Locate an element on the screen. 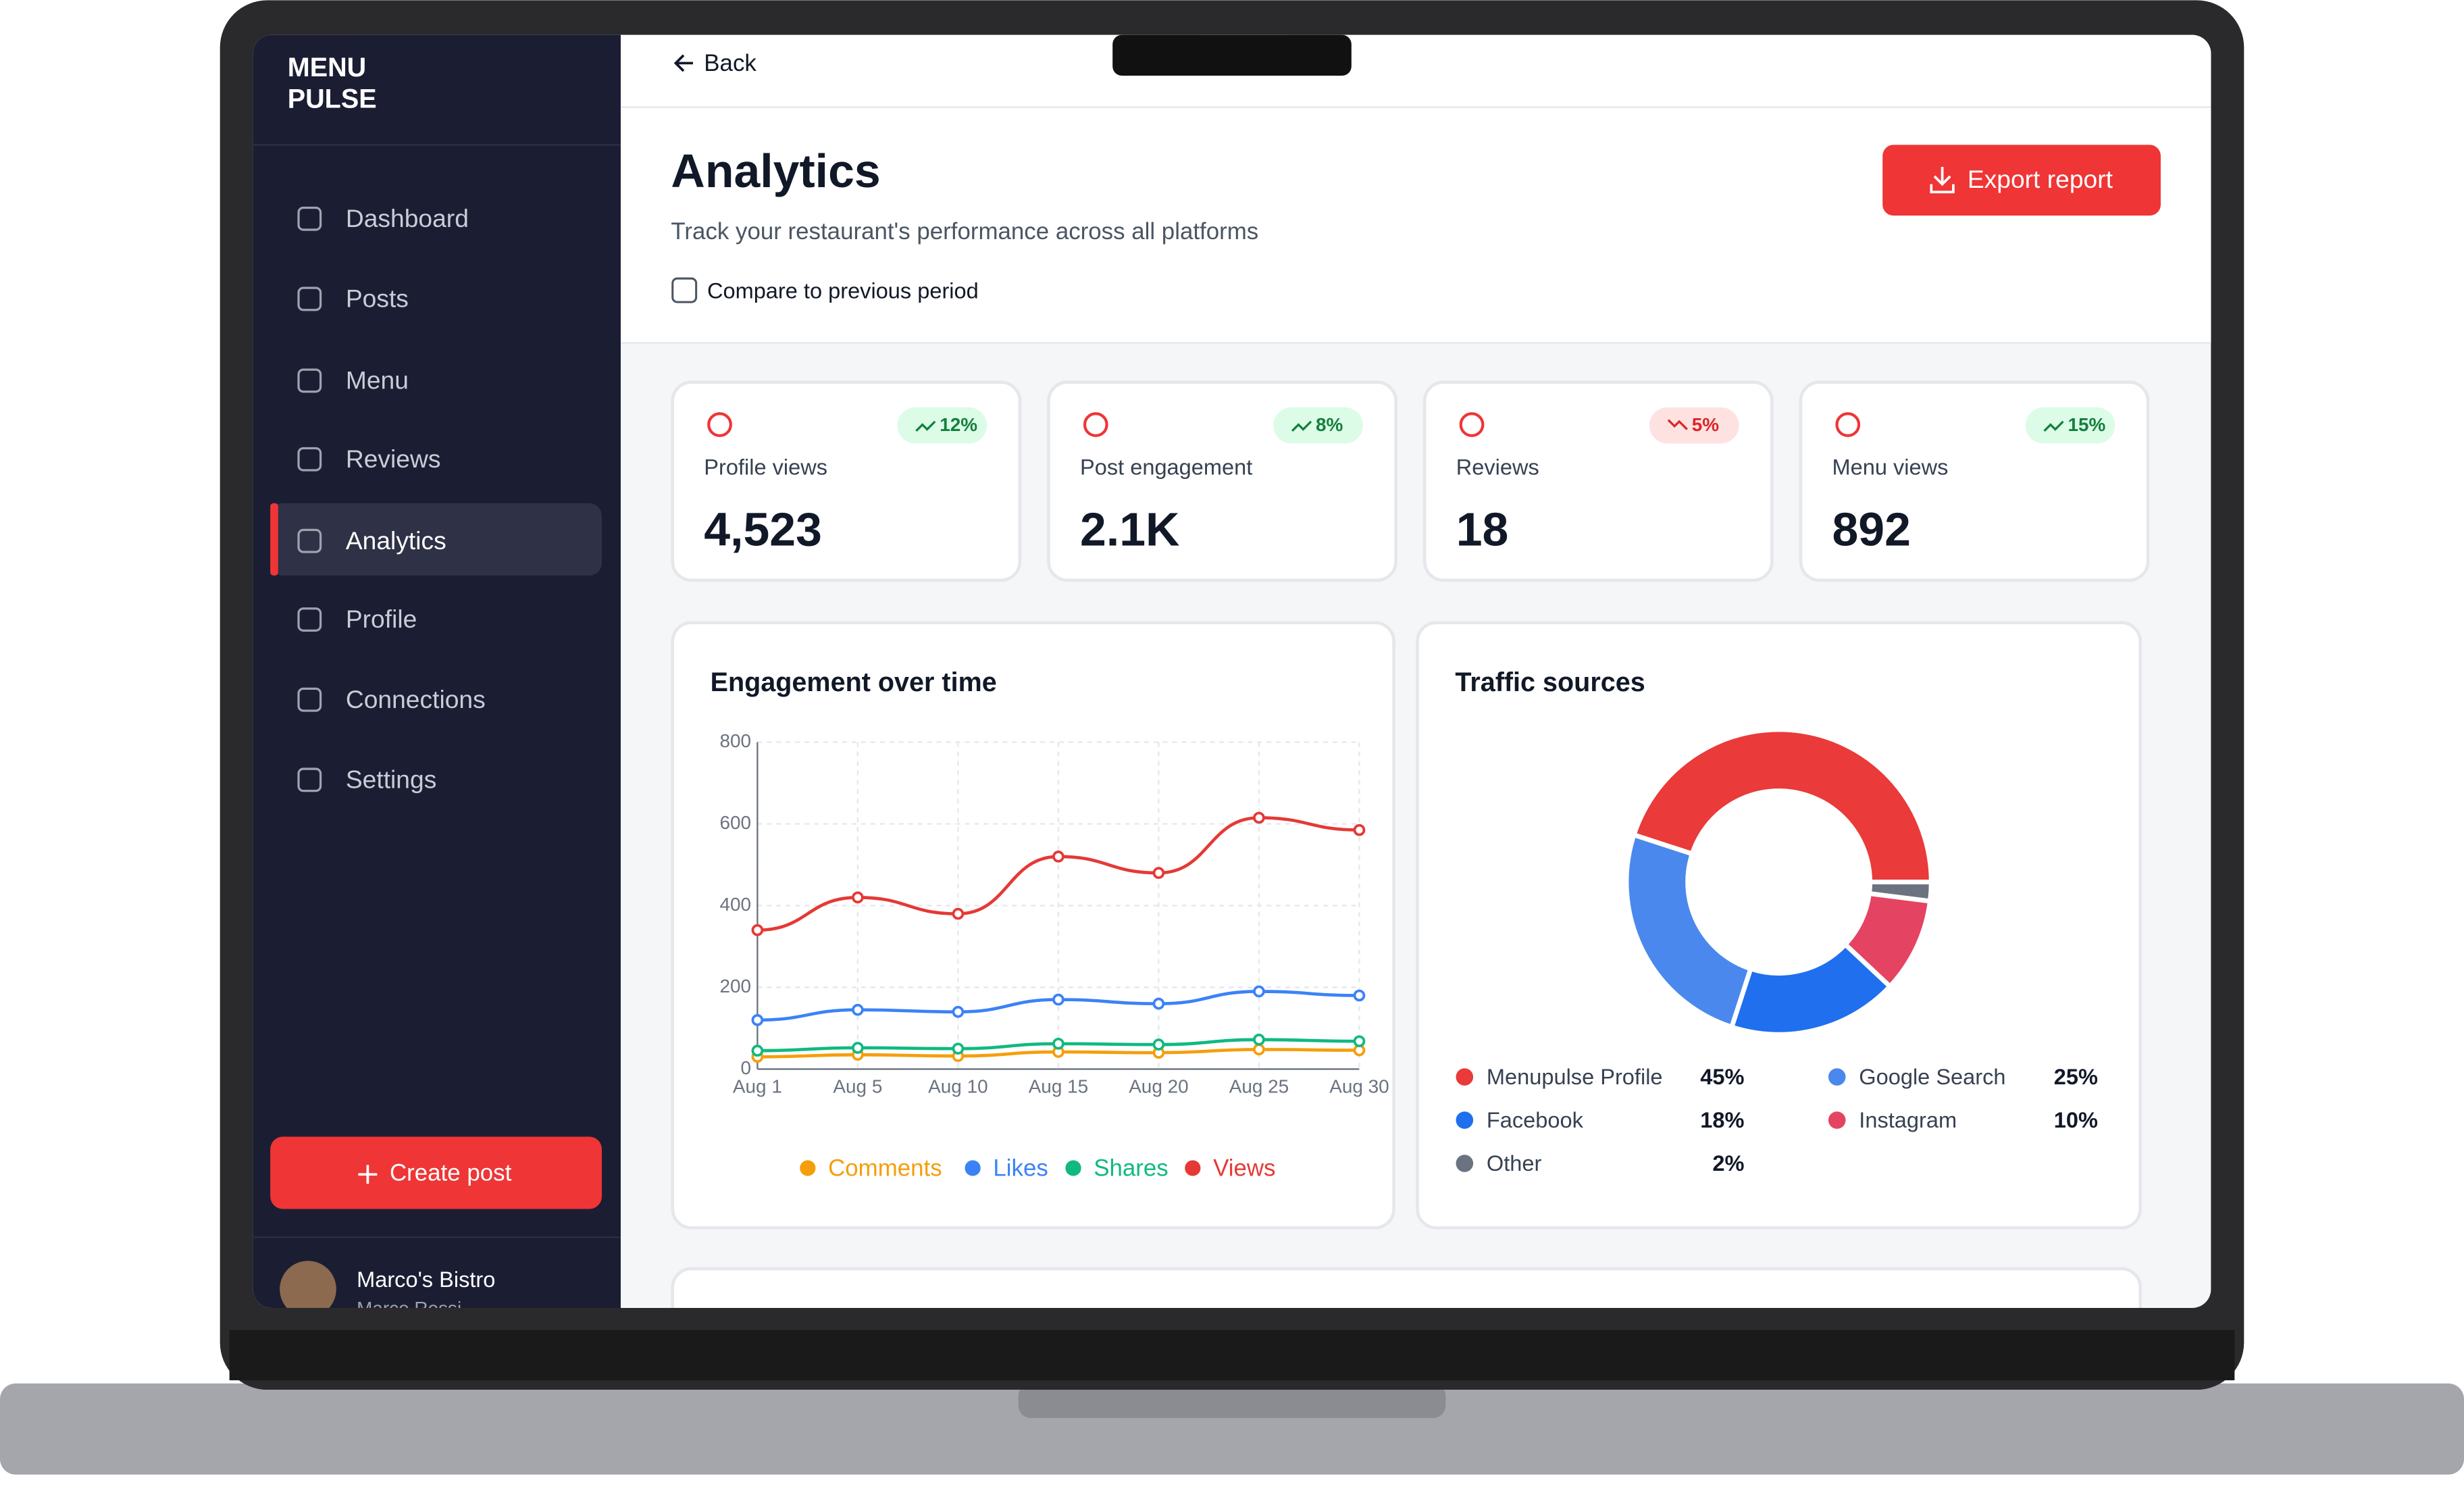 Image resolution: width=2464 pixels, height=1489 pixels. camera-notch is located at coordinates (1232, 55).